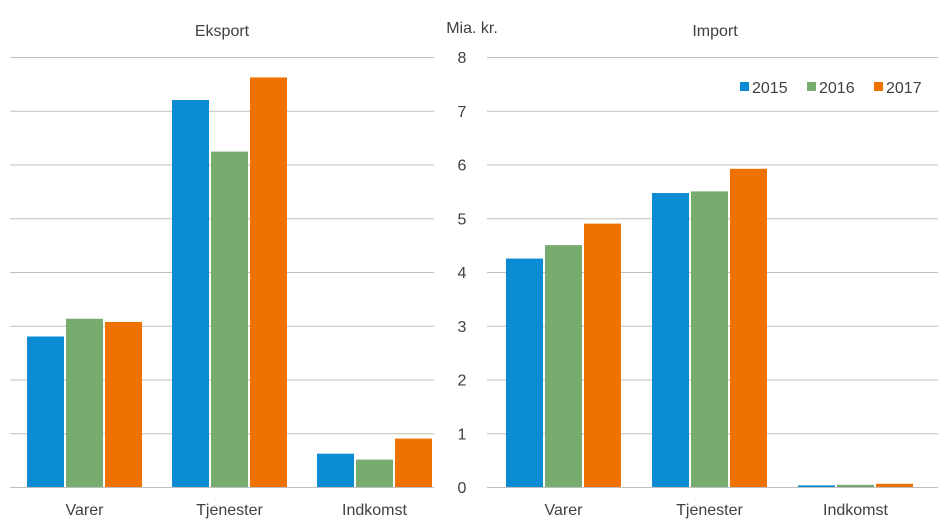 The width and height of the screenshot is (944, 523). What do you see at coordinates (837, 88) in the screenshot?
I see `legend-label-2016: 2016` at bounding box center [837, 88].